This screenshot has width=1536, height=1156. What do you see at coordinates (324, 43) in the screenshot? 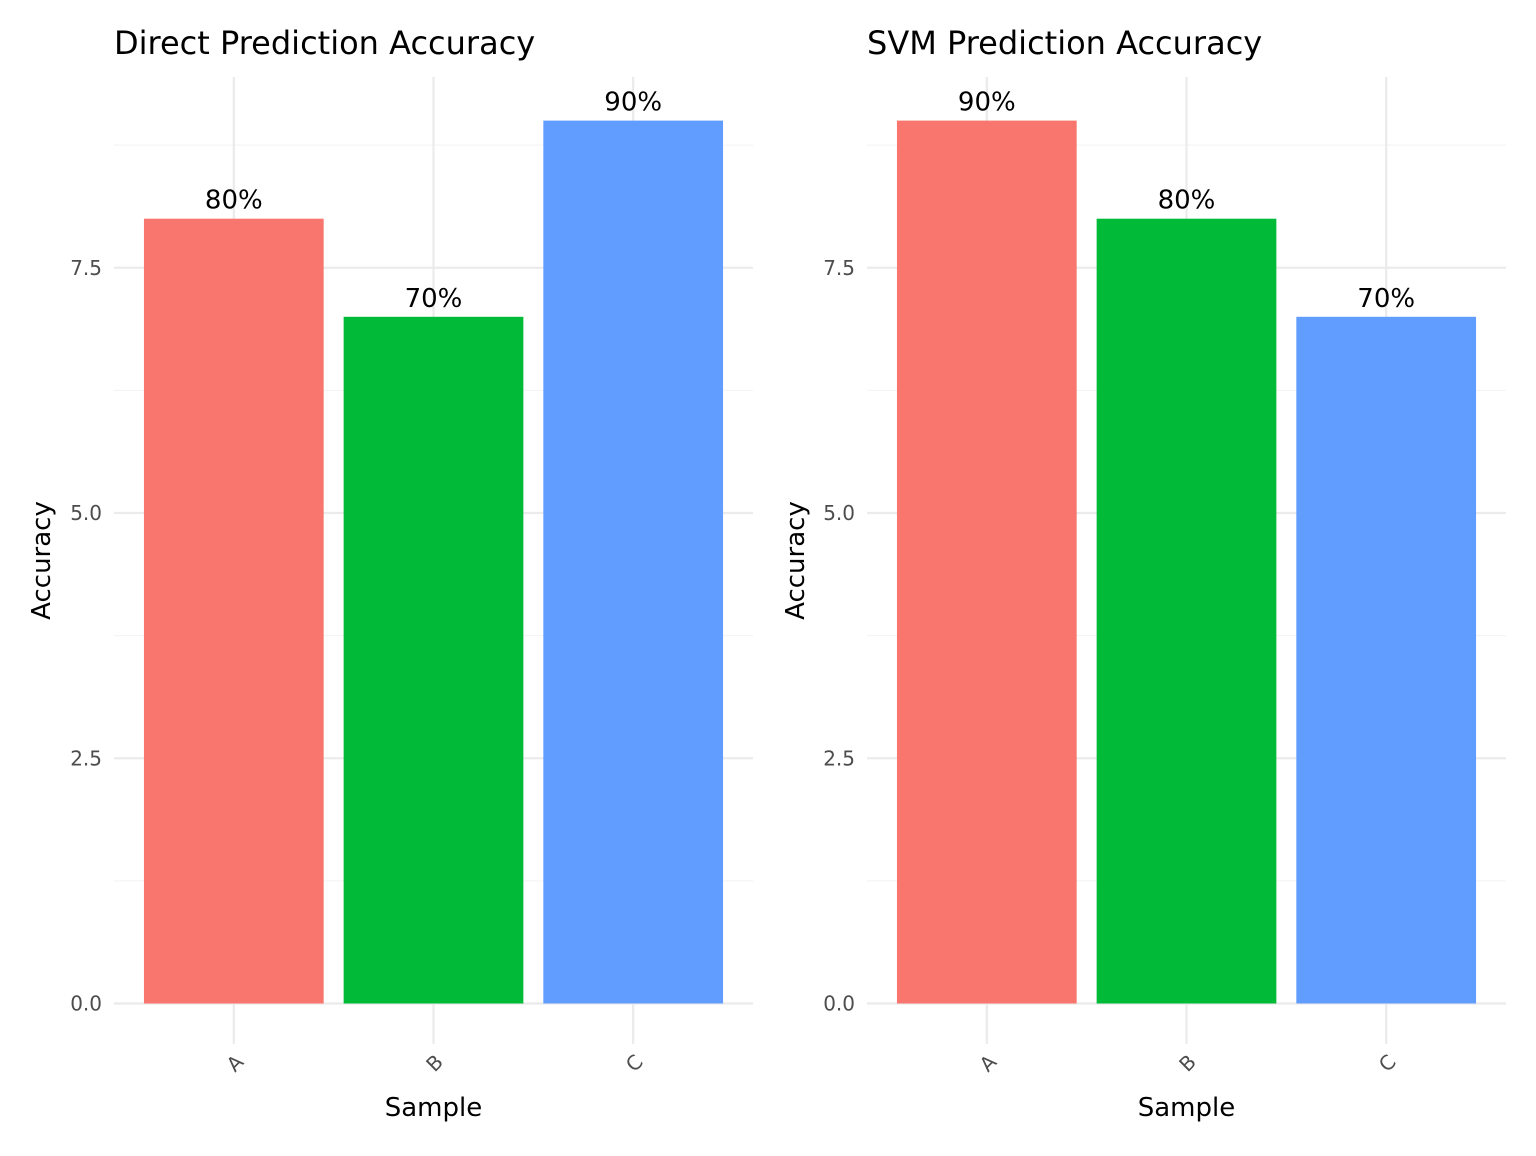
I see `chart-title: Direct Prediction Accuracy` at bounding box center [324, 43].